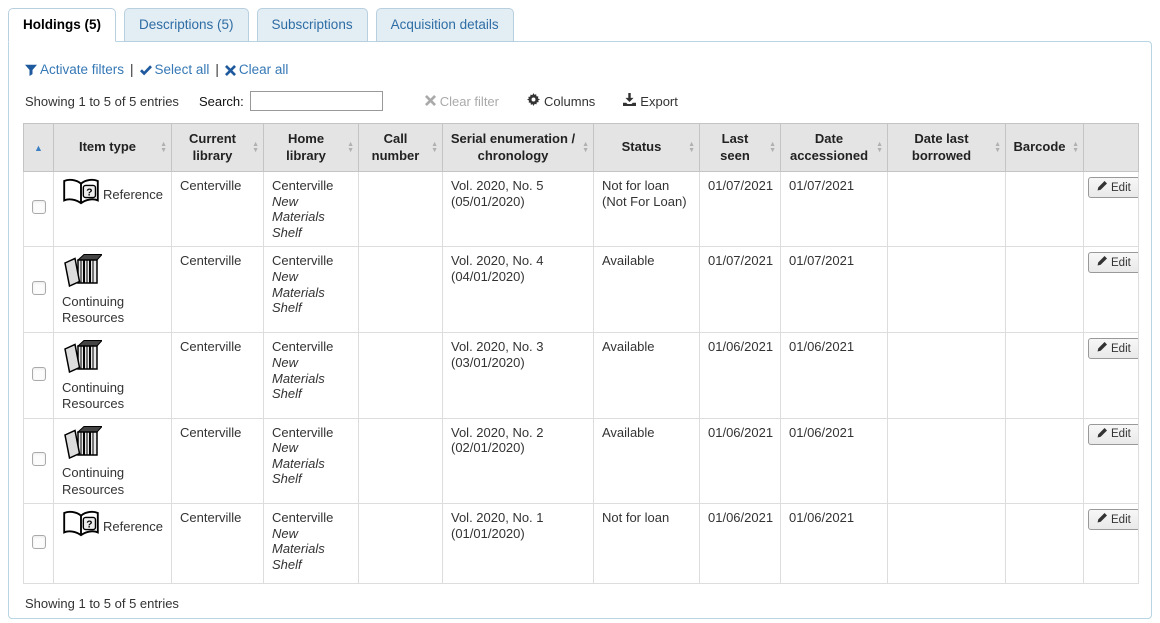 This screenshot has height=623, width=1160. What do you see at coordinates (834, 147) in the screenshot?
I see `col-date-accessioned: Date accessioned ▲ ▼` at bounding box center [834, 147].